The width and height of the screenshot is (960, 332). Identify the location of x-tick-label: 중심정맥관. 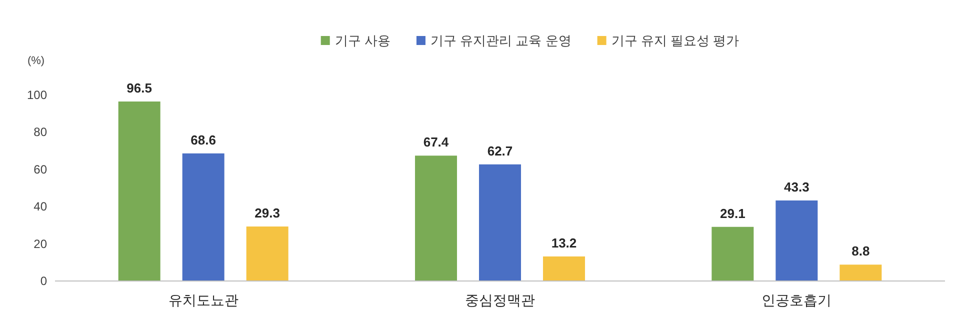
(500, 300).